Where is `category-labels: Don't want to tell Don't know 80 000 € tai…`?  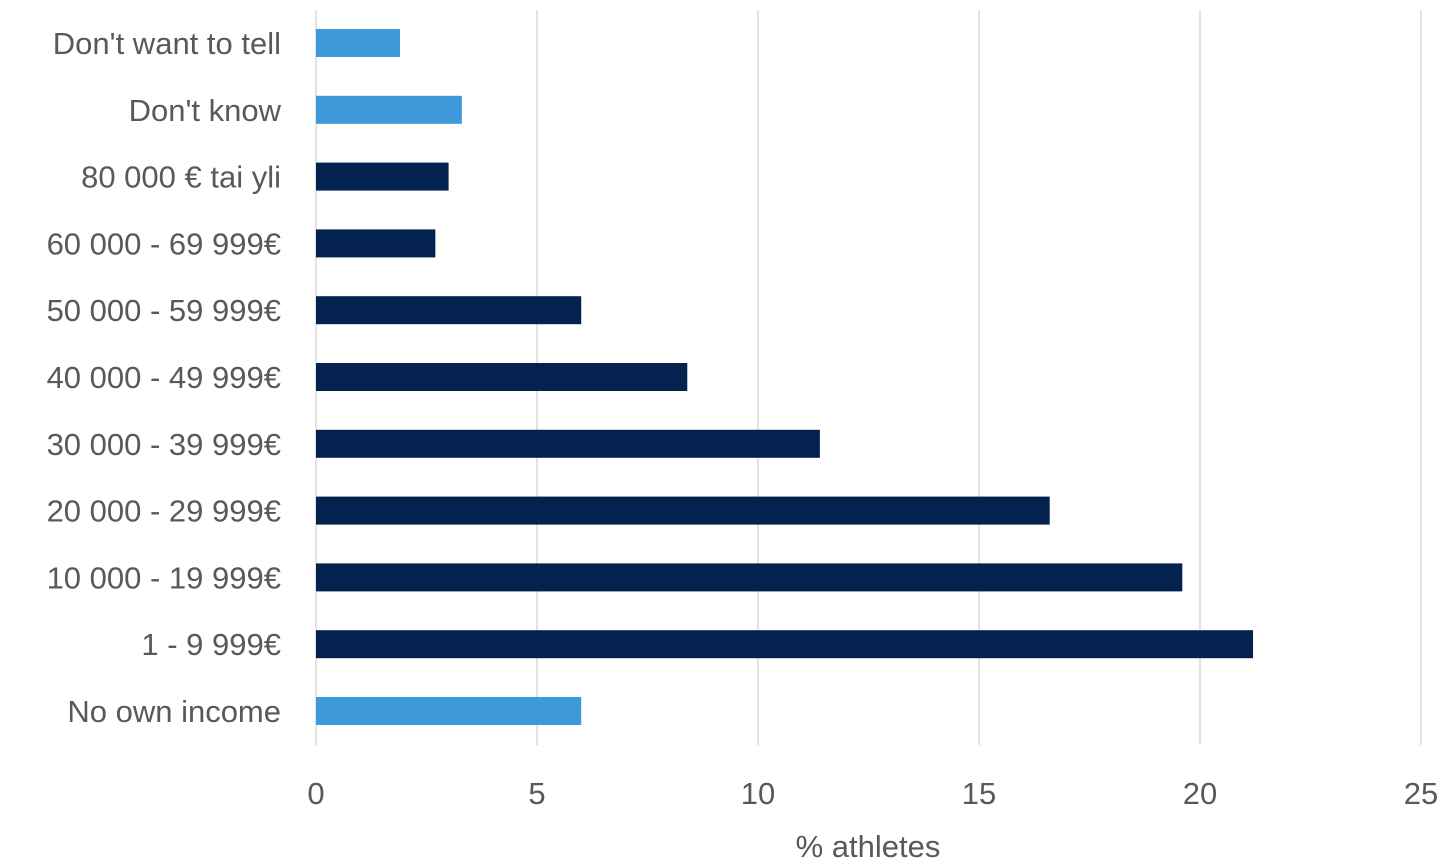
category-labels: Don't want to tell Don't know 80 000 € tai… is located at coordinates (164, 377).